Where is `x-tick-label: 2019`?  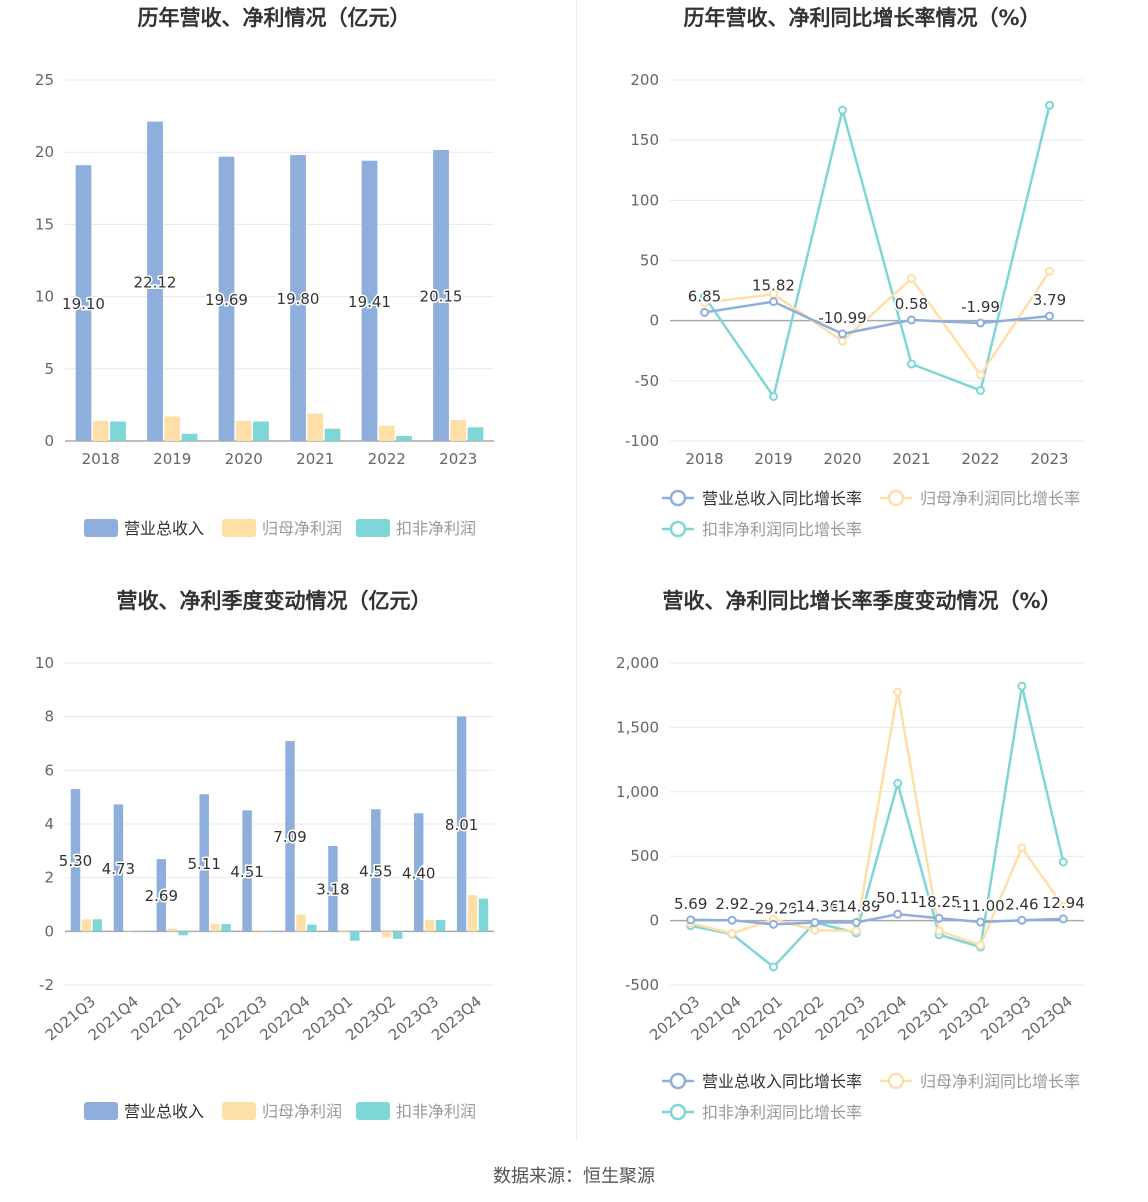
x-tick-label: 2019 is located at coordinates (773, 459).